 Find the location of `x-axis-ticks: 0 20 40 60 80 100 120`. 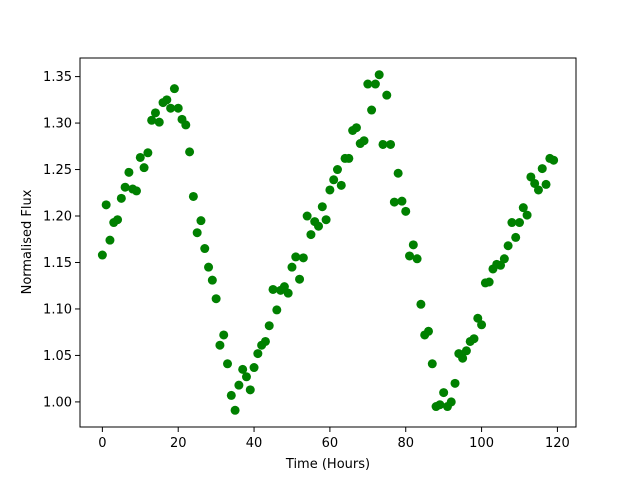

x-axis-ticks: 0 20 40 60 80 100 120 is located at coordinates (334, 439).